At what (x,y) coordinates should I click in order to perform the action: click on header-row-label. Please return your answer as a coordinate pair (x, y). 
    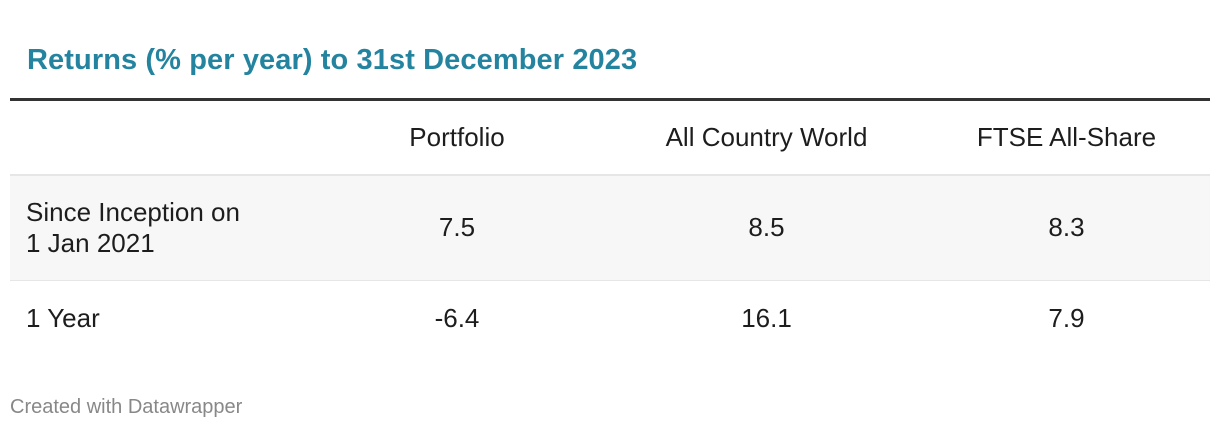
    Looking at the image, I should click on (157, 137).